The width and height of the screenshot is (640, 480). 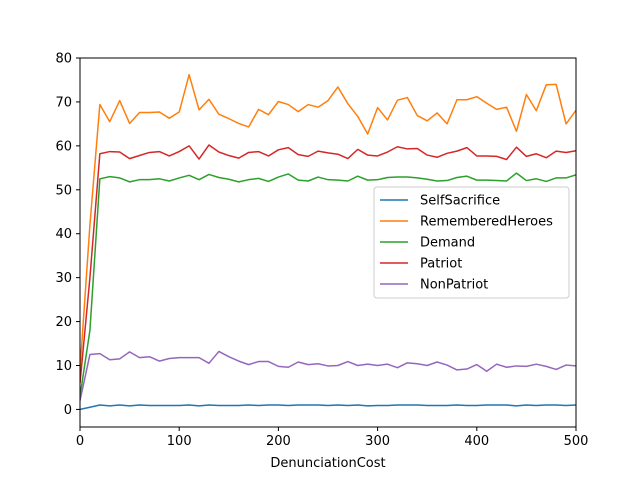 I want to click on x-axis-label: DenunciationCost, so click(x=327, y=463).